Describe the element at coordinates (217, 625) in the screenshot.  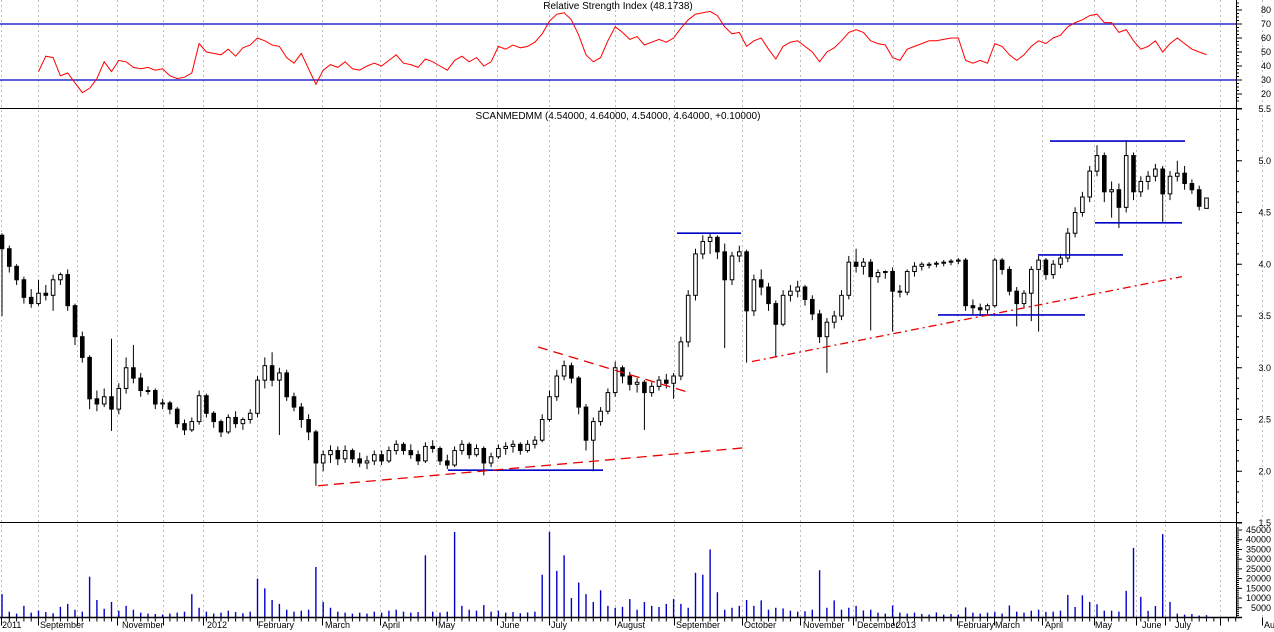
I see `svg-text: 2012` at that location.